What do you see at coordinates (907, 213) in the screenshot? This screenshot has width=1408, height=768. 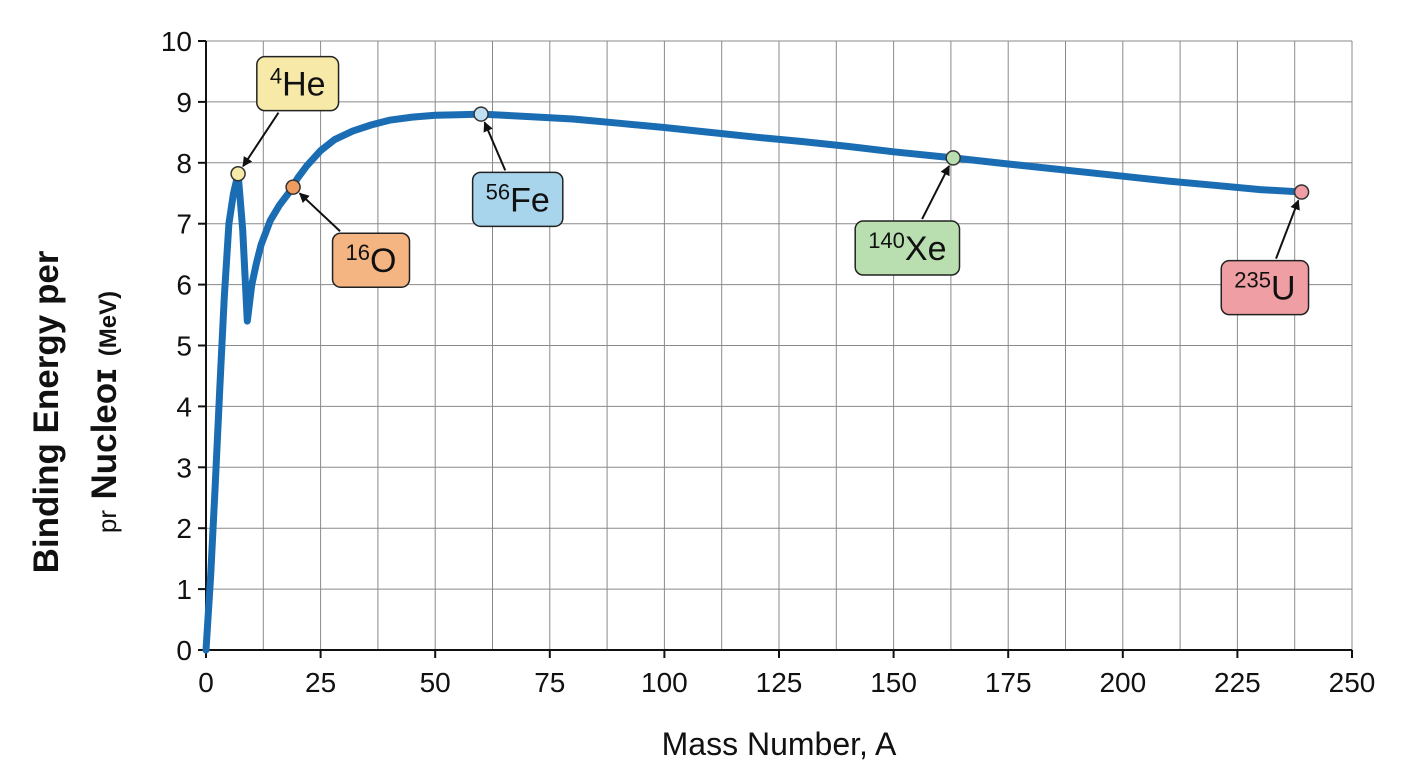 I see `annotation-xe: 140Xe` at bounding box center [907, 213].